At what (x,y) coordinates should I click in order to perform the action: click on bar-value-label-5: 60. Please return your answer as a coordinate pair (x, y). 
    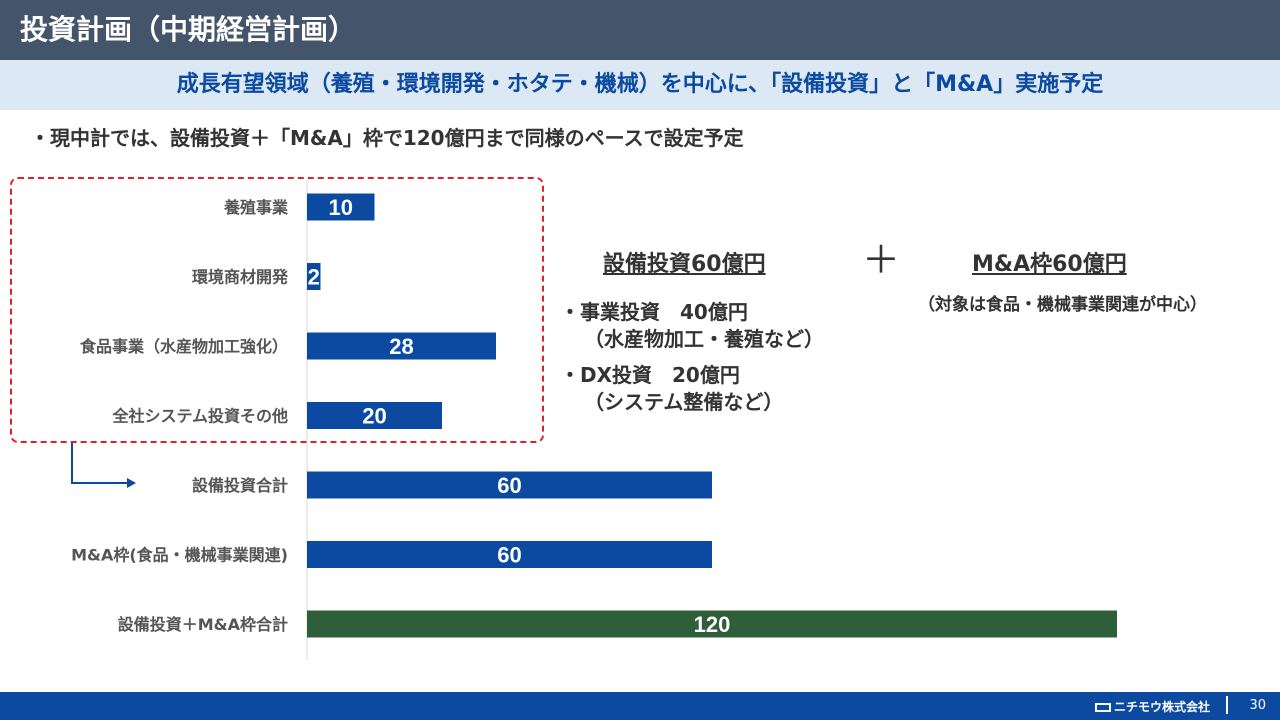
    Looking at the image, I should click on (509, 555).